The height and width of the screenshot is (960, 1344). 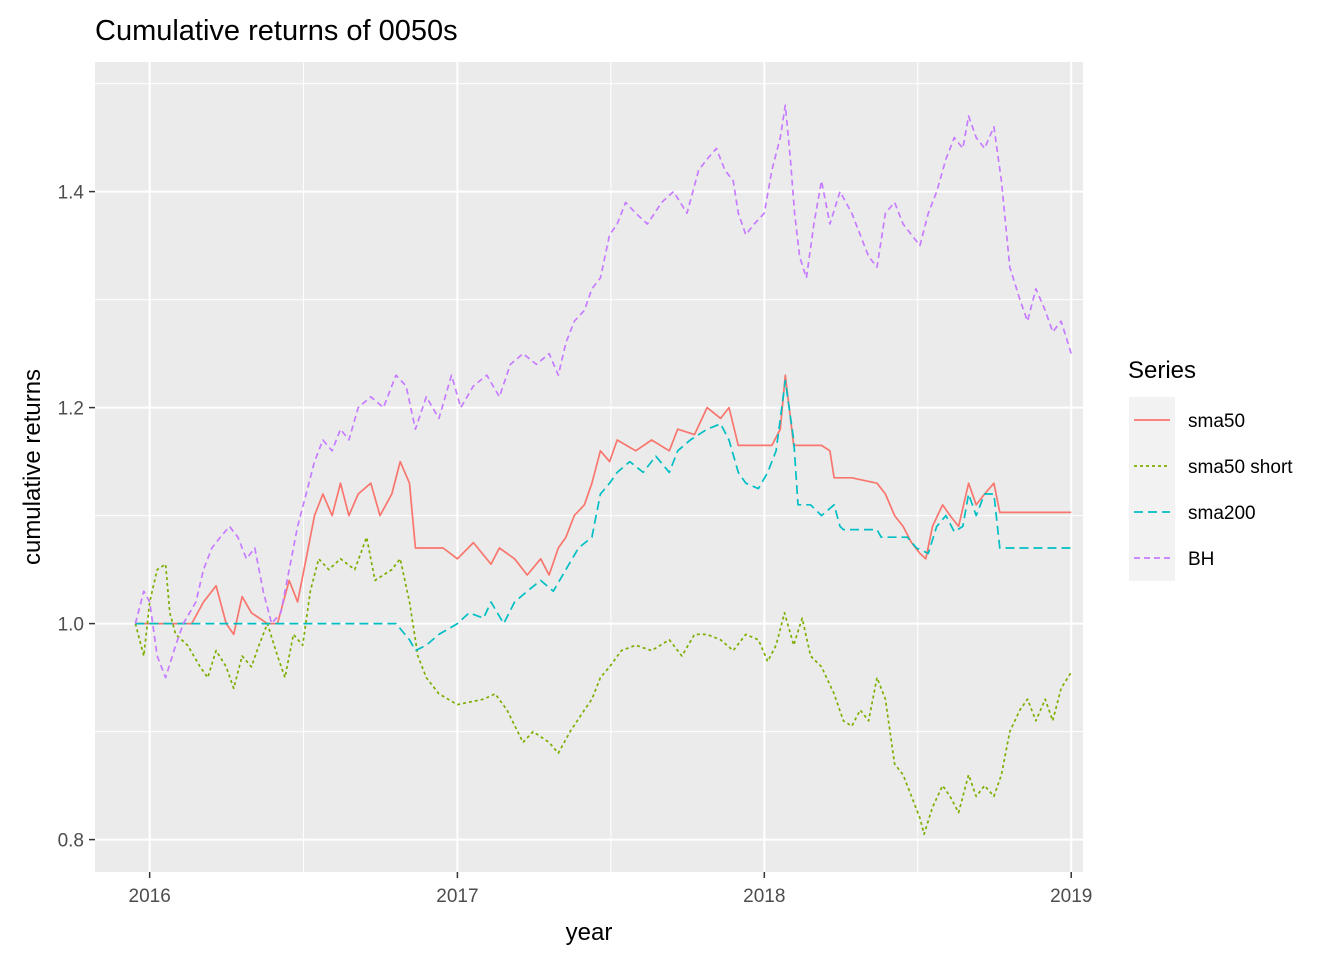 I want to click on y-tick-label: 1.2, so click(x=71, y=409).